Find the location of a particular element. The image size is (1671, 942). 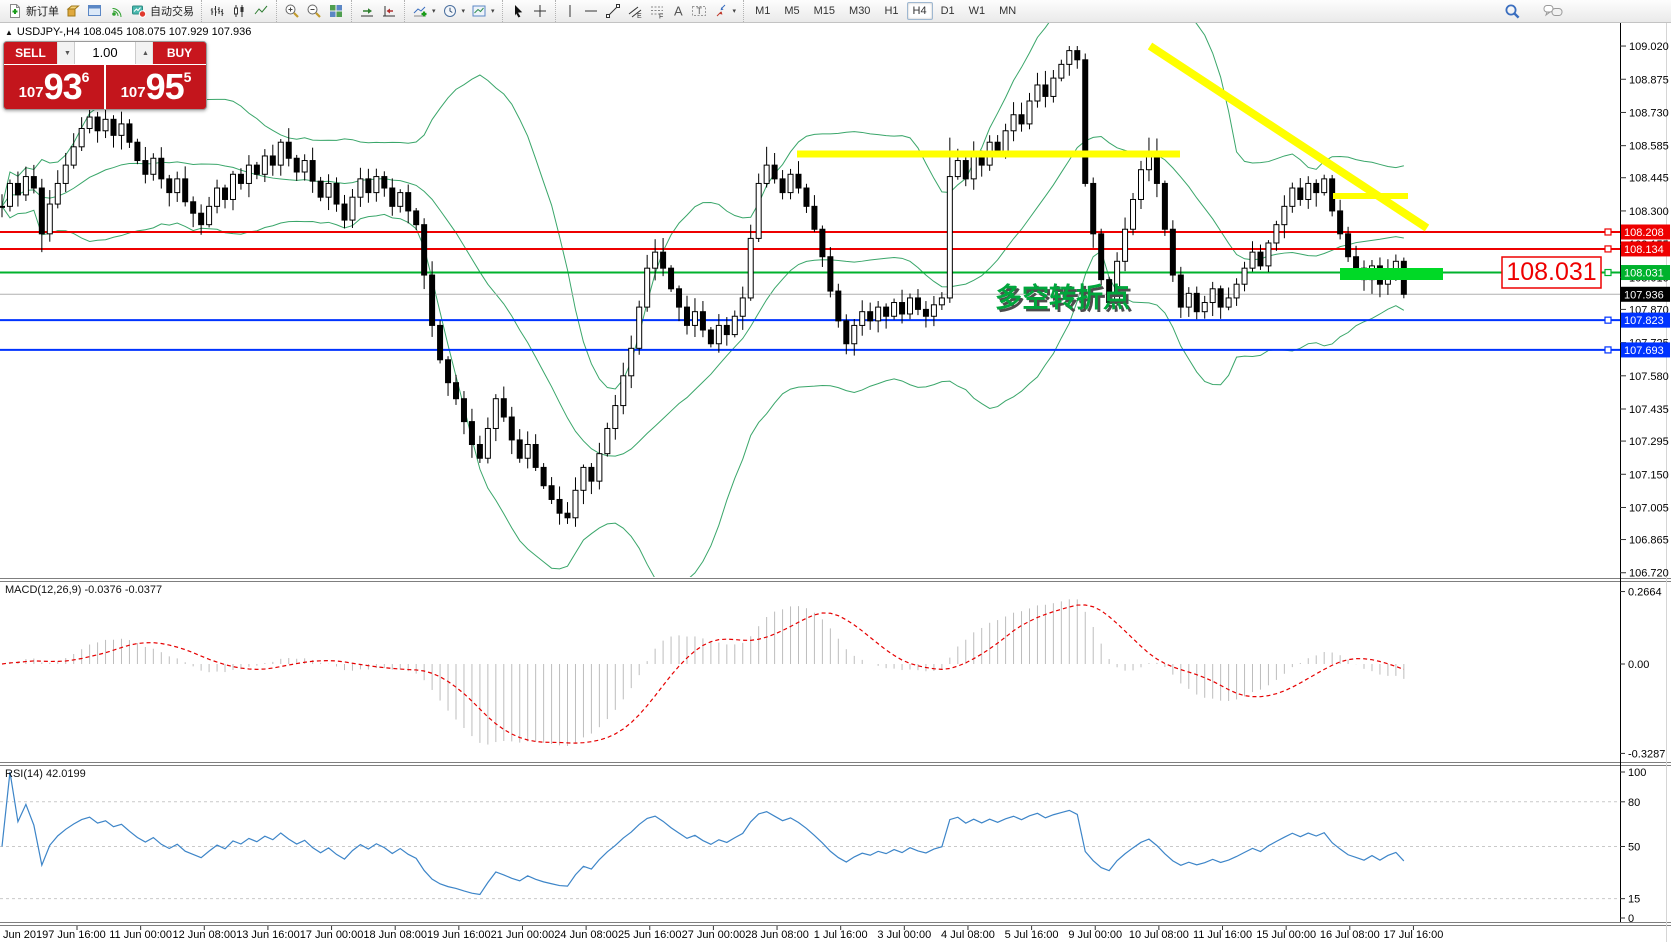

timeframe-d1: D1 is located at coordinates (947, 11).